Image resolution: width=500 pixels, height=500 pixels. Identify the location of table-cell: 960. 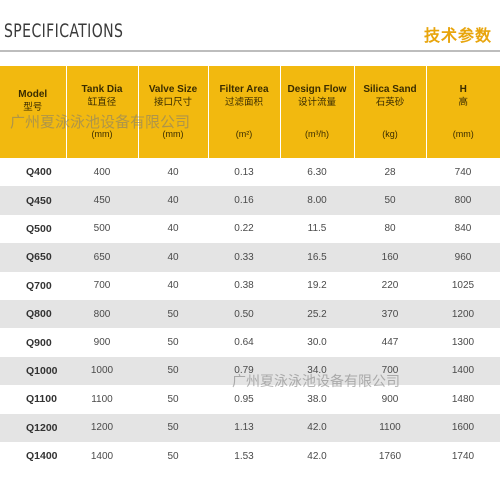
(463, 257).